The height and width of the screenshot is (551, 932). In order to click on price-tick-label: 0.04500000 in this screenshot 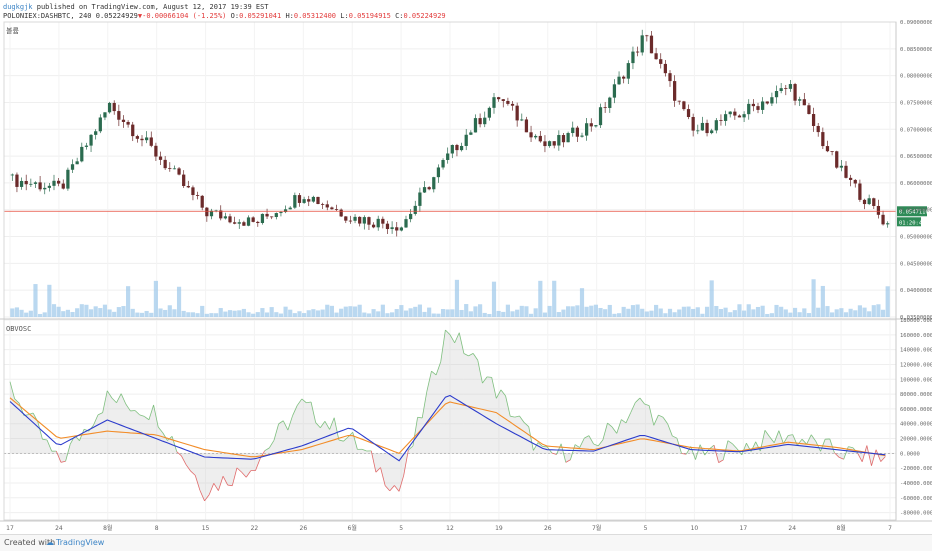, I will do `click(916, 264)`.